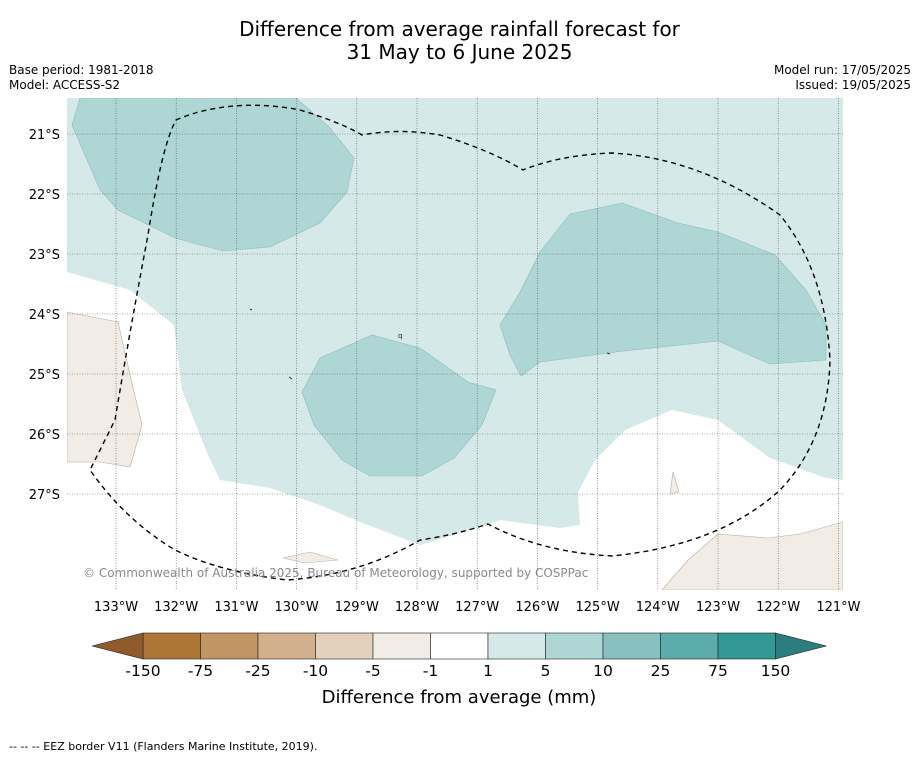 The height and width of the screenshot is (758, 919). I want to click on latitude-label: 23°S, so click(44, 255).